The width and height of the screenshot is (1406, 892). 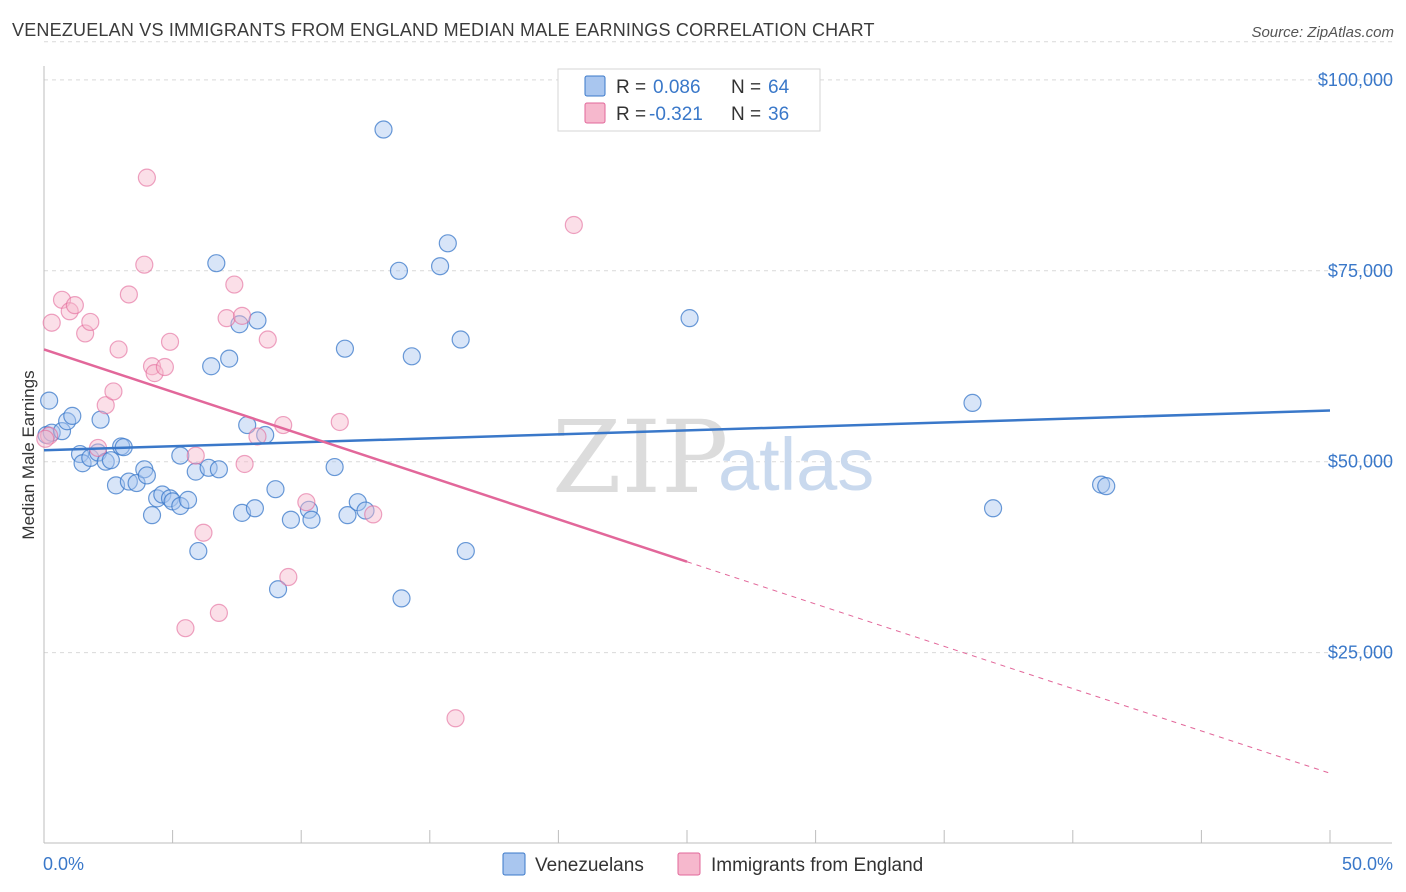 What do you see at coordinates (28, 454) in the screenshot?
I see `y-axis-title: Median Male Earnings` at bounding box center [28, 454].